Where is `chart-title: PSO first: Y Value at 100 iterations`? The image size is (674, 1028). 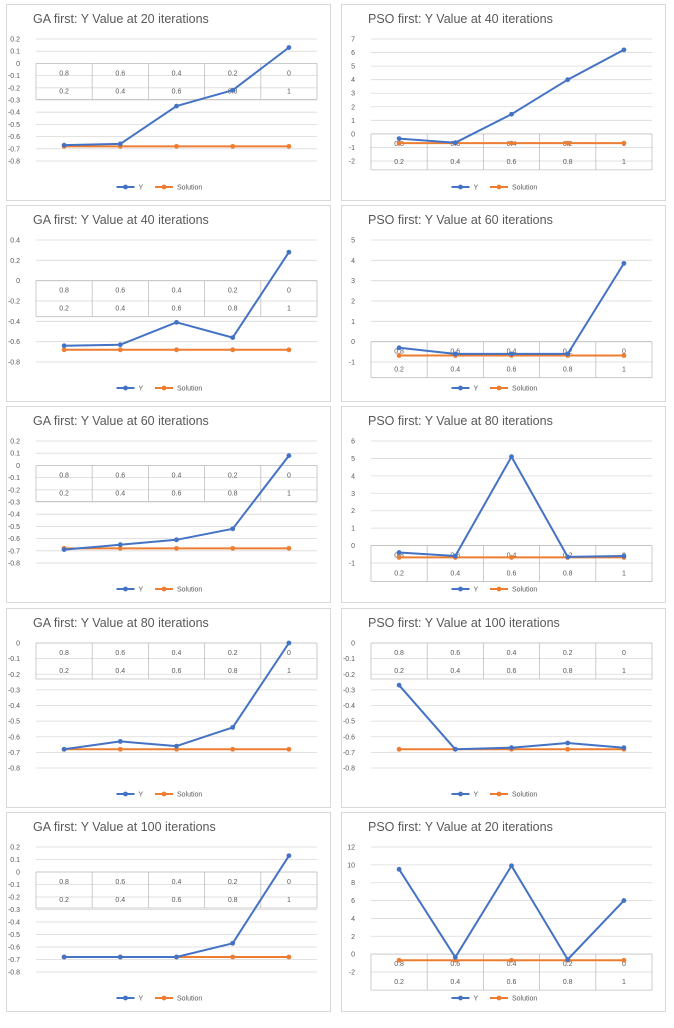
chart-title: PSO first: Y Value at 100 iterations is located at coordinates (464, 623).